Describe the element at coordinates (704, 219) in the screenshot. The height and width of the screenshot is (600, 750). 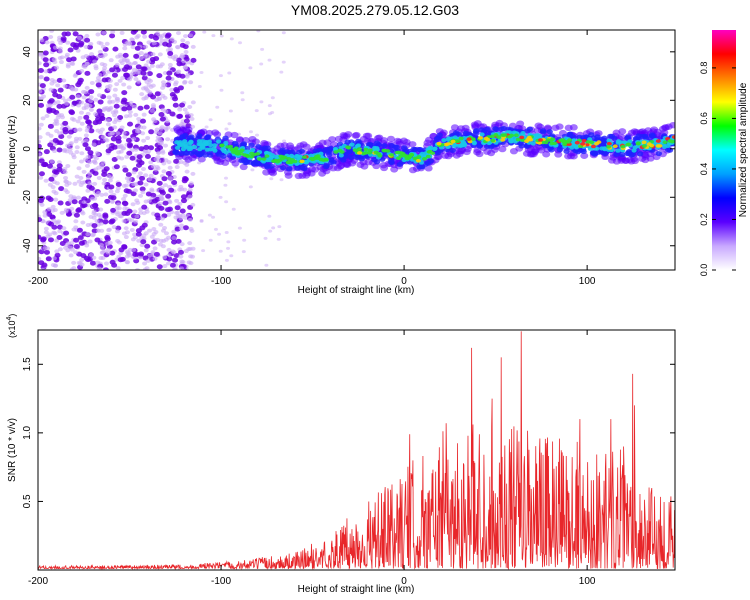
I see `colorbar-tick-label: 0.2` at that location.